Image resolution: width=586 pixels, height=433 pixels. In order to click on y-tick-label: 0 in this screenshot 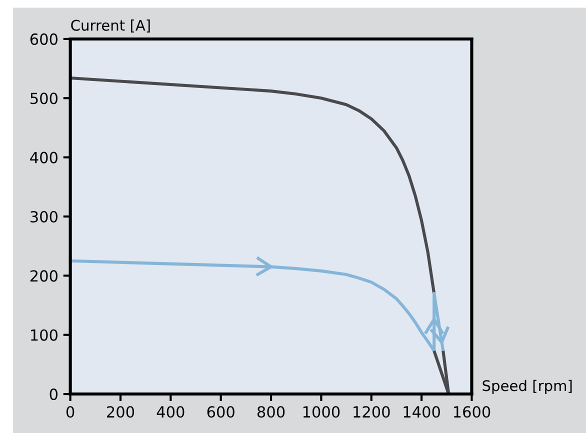, I will do `click(54, 394)`.